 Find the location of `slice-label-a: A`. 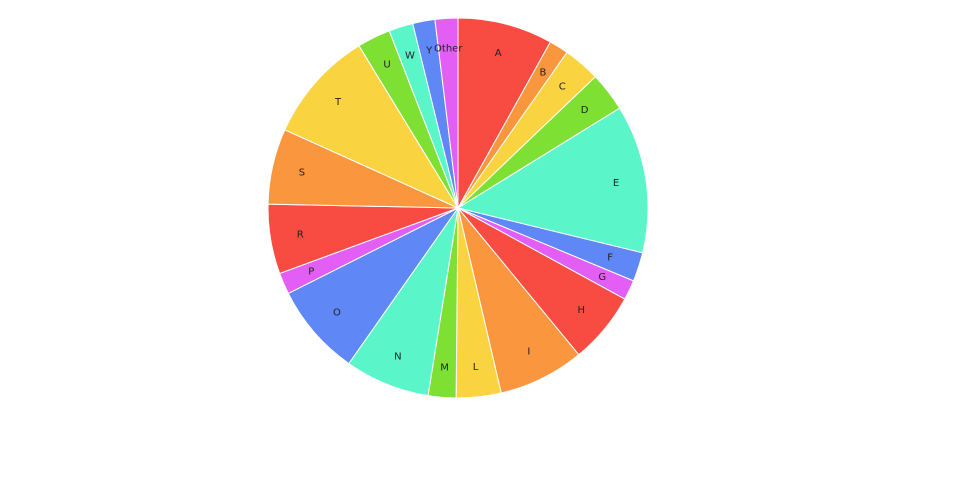

slice-label-a: A is located at coordinates (498, 53).